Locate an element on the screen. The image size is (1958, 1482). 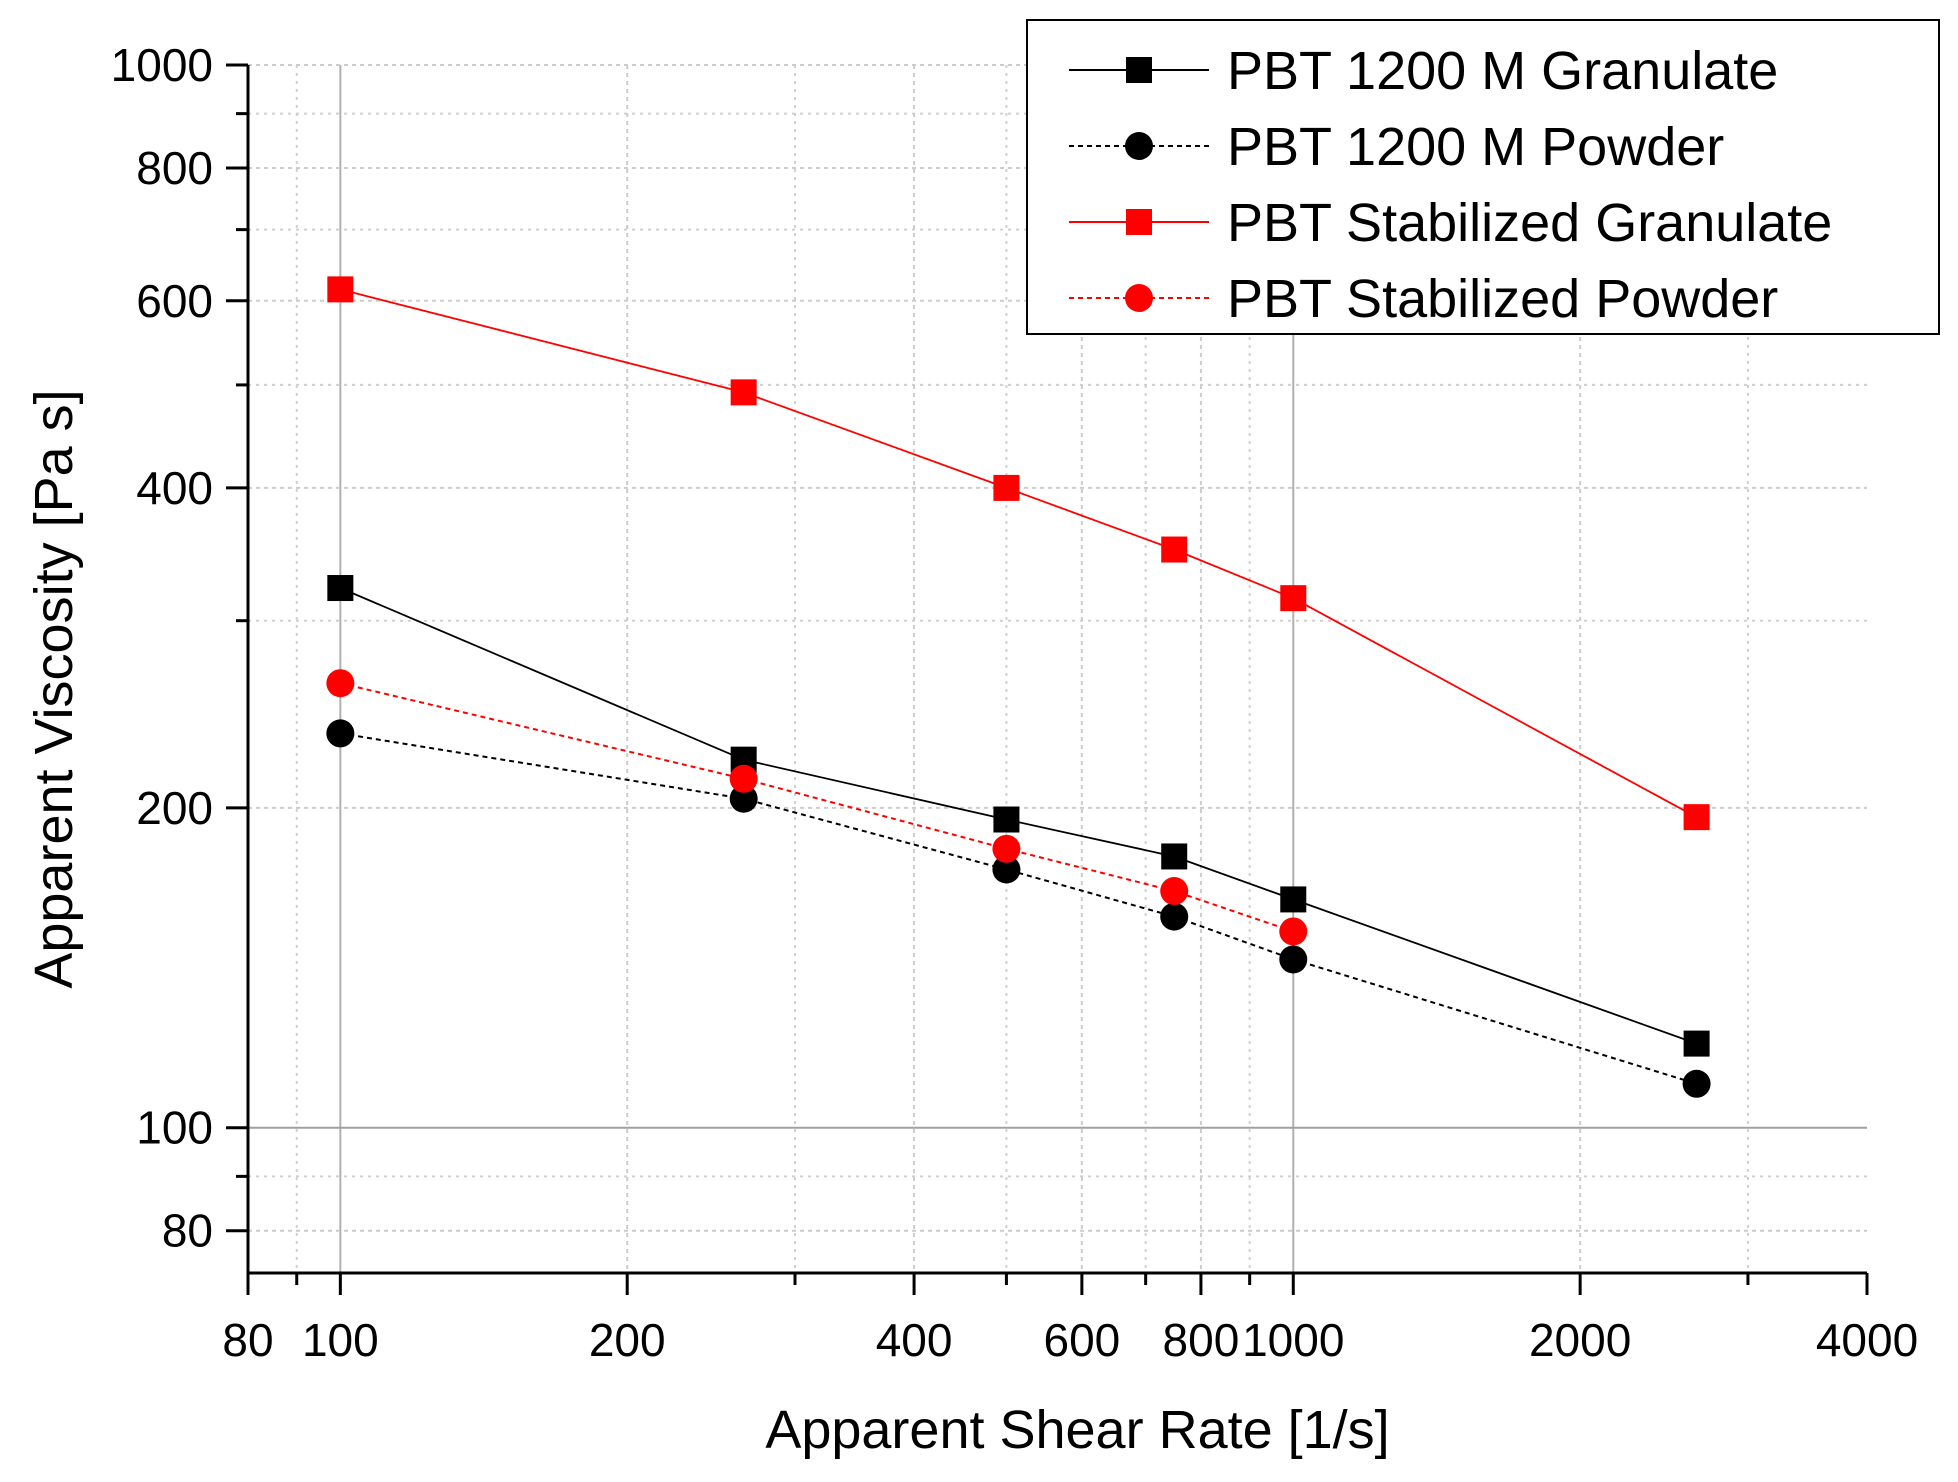
legend-label: PBT 1200 M Granulate is located at coordinates (1502, 71).